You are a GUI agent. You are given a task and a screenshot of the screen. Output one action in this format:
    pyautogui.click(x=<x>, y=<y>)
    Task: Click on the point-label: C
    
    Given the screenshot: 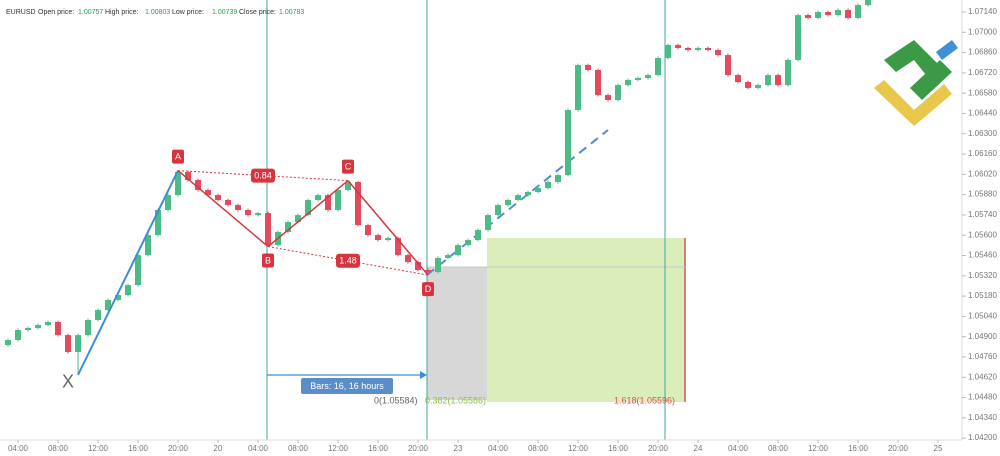 What is the action you would take?
    pyautogui.click(x=348, y=166)
    